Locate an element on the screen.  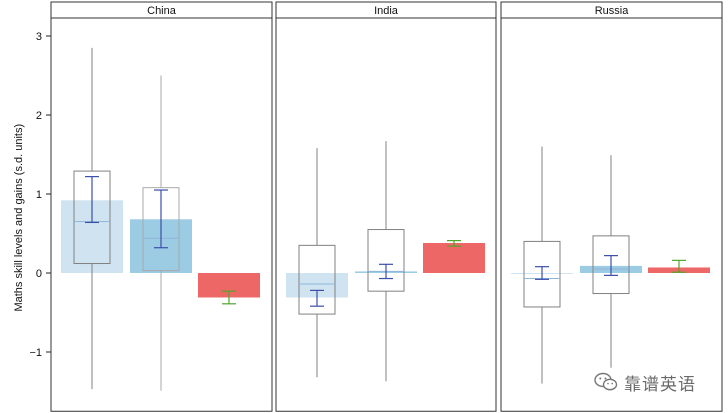
watermark: 靠谱英语 is located at coordinates (645, 382).